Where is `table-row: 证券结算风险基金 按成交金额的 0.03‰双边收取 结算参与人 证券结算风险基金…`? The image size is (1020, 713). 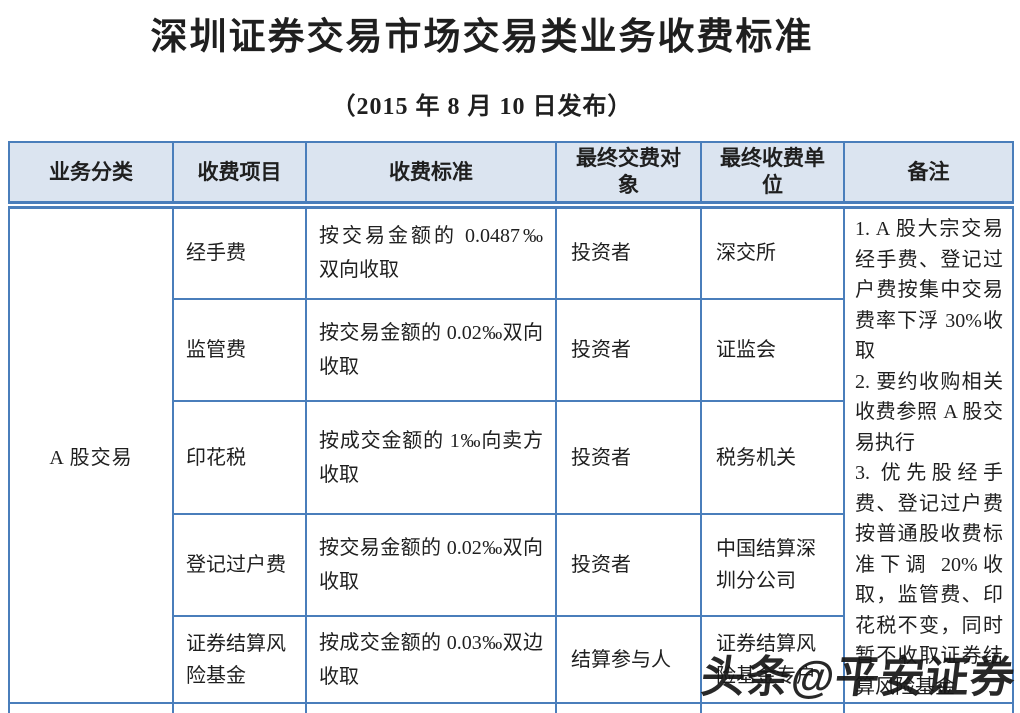
table-row: 证券结算风险基金 按成交金额的 0.03‰双边收取 结算参与人 证券结算风险基金… is located at coordinates (511, 659).